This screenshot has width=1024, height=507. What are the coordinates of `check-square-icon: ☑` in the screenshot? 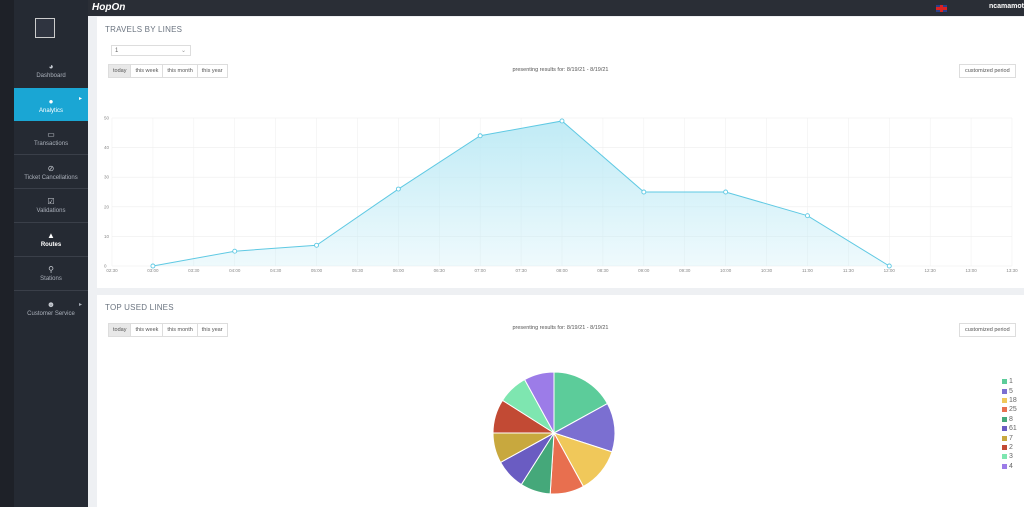 It's located at (51, 201).